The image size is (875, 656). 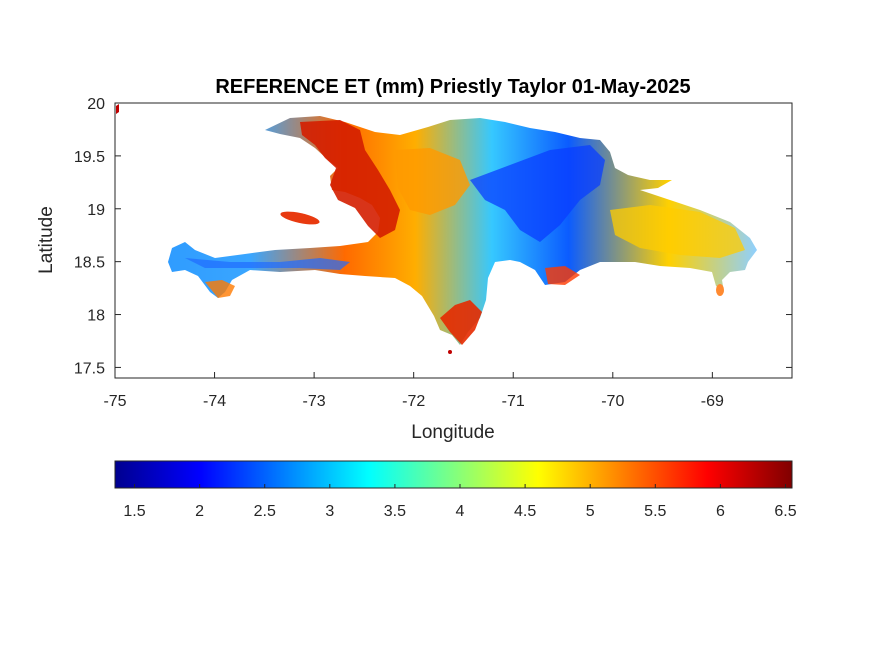 What do you see at coordinates (413, 391) in the screenshot?
I see `x-ticks: -75 -74 -73 -72 -71 -70 -69` at bounding box center [413, 391].